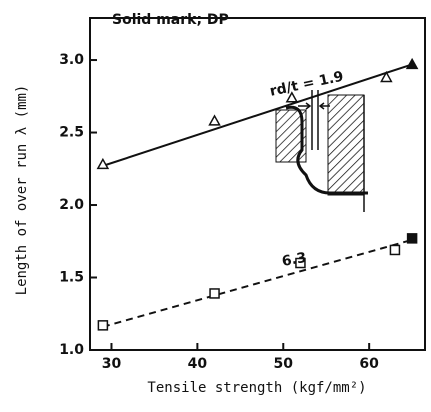 This screenshot has width=431, height=412. What do you see at coordinates (321, 151) in the screenshot?
I see `inset-diagram` at bounding box center [321, 151].